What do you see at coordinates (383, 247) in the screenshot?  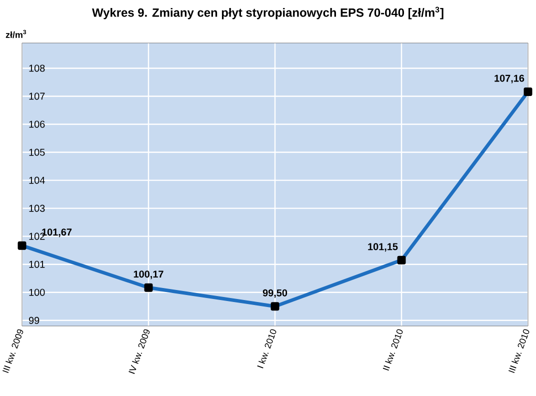 I see `data-label: 101,15` at bounding box center [383, 247].